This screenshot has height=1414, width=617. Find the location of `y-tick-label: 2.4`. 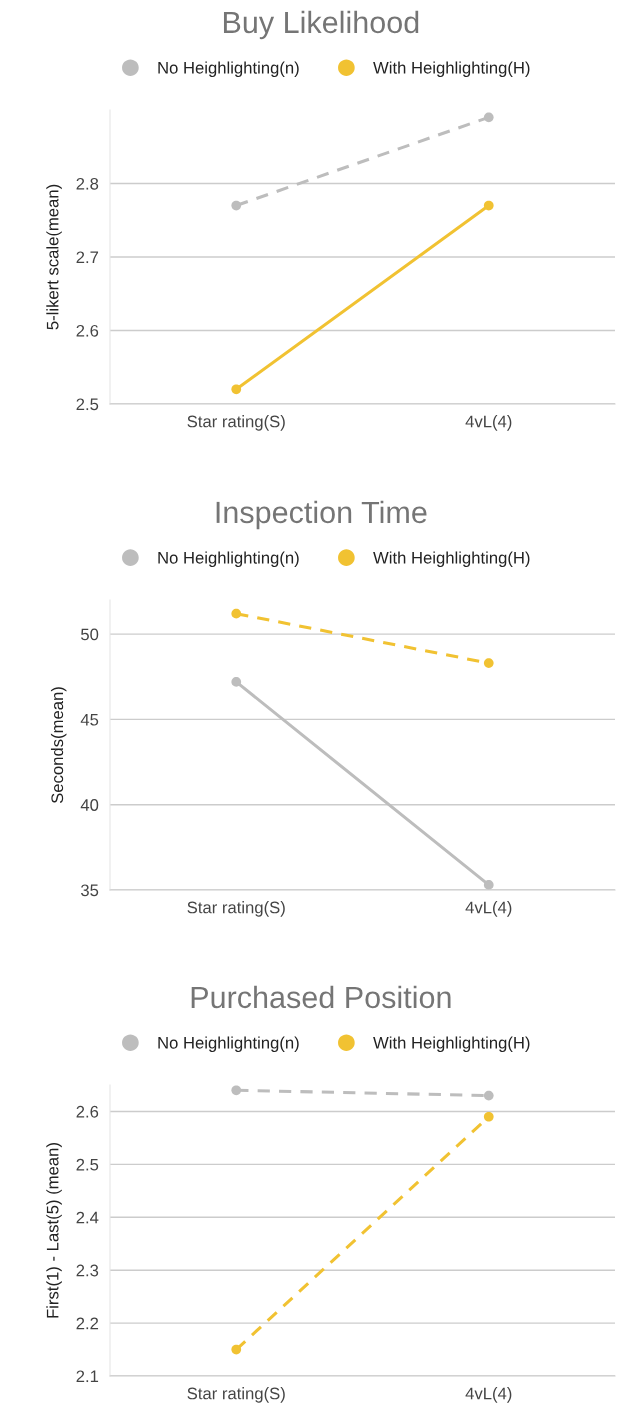

y-tick-label: 2.4 is located at coordinates (87, 1217).